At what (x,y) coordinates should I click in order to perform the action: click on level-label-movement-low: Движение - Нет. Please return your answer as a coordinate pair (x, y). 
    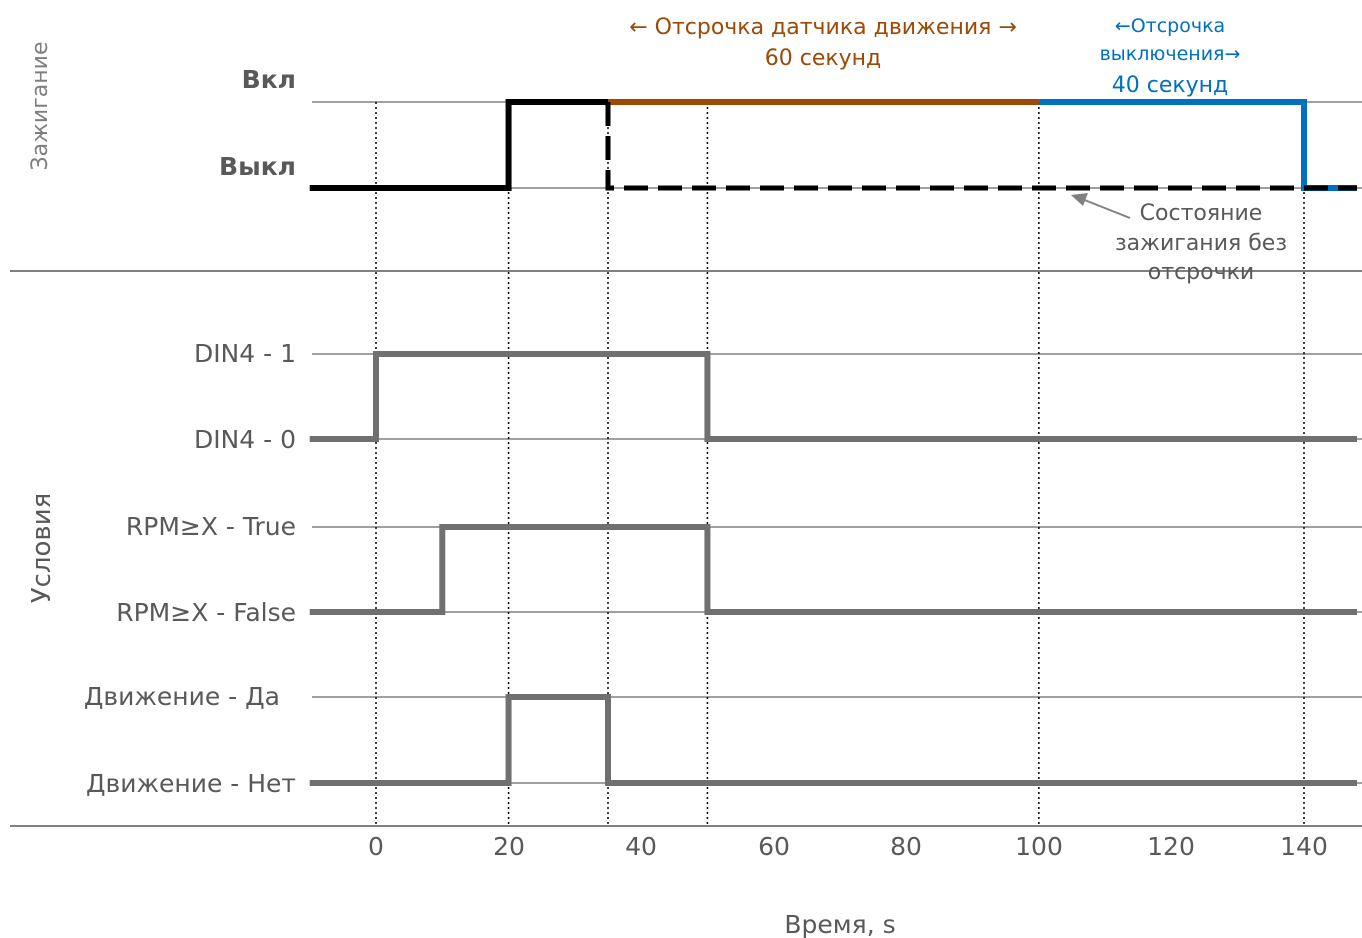
    Looking at the image, I should click on (191, 783).